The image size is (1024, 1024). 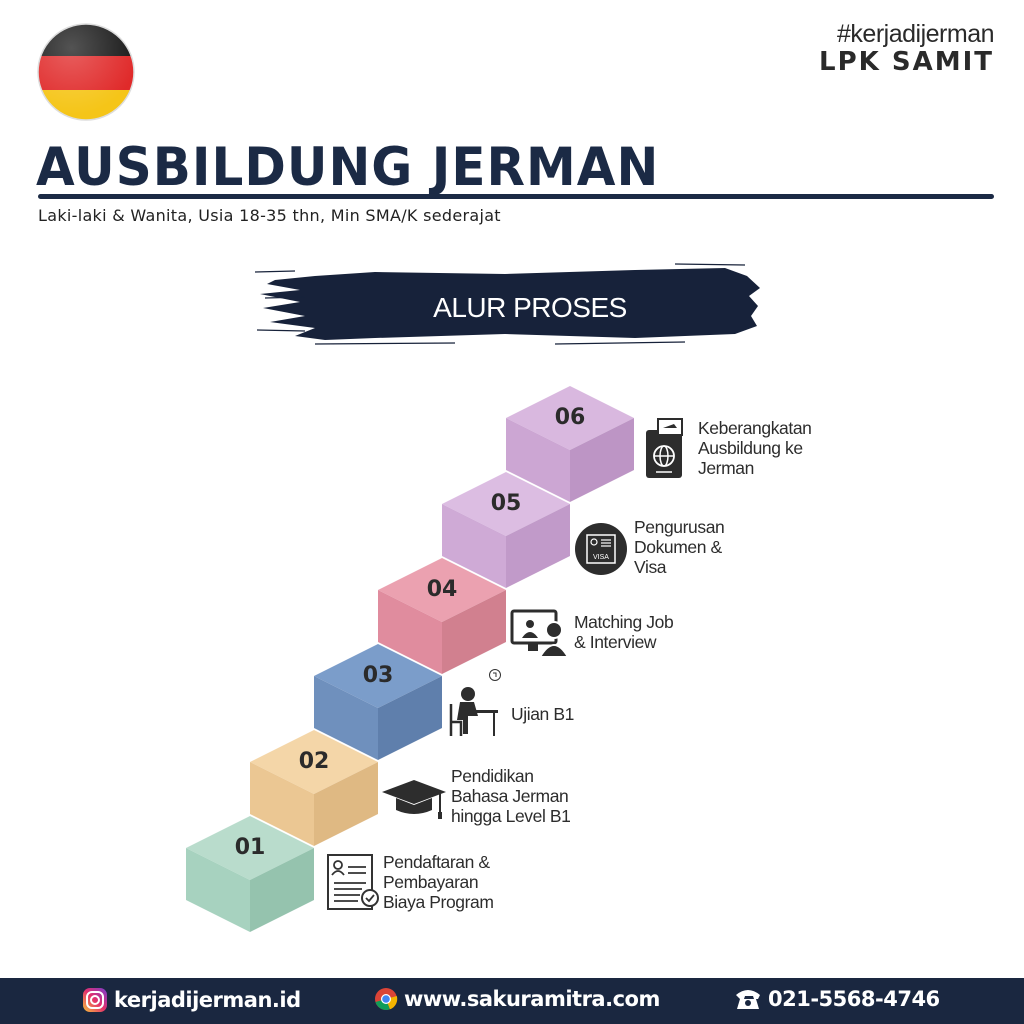 I want to click on instagram-link: kerjadijerman.id, so click(x=191, y=1000).